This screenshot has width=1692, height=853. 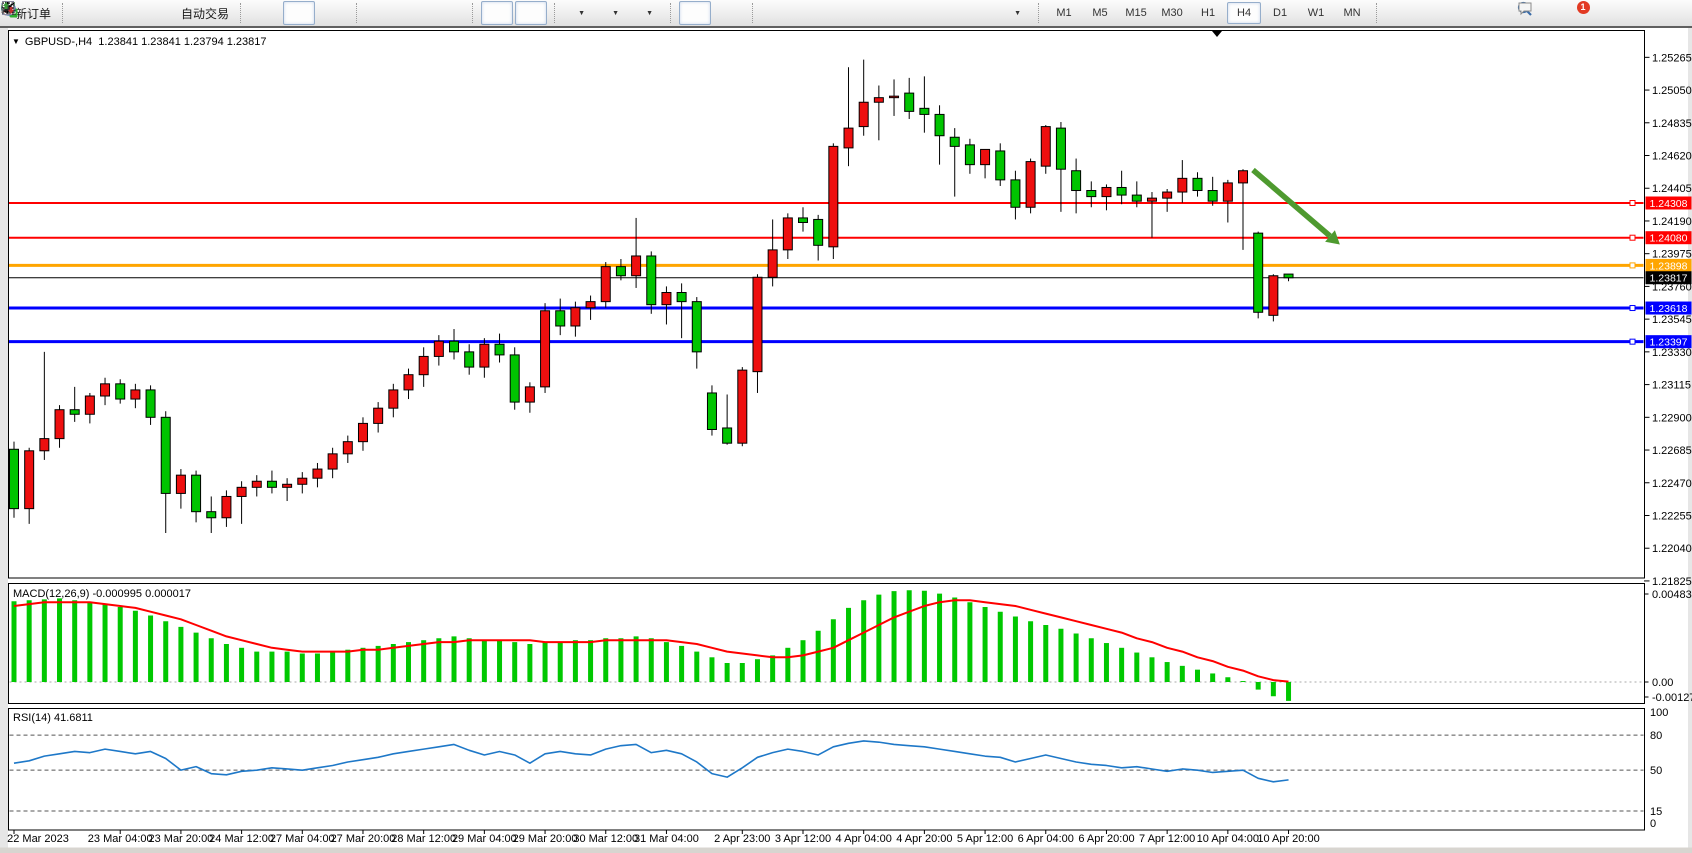 I want to click on trendline-button, so click(x=431, y=13).